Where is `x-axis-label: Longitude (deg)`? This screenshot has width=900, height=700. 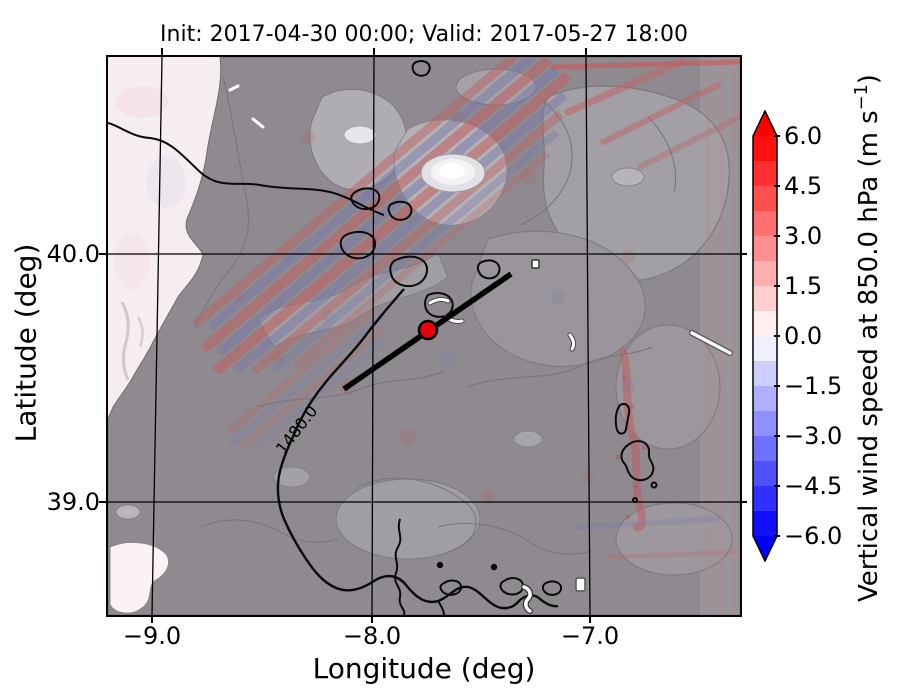
x-axis-label: Longitude (deg) is located at coordinates (424, 668).